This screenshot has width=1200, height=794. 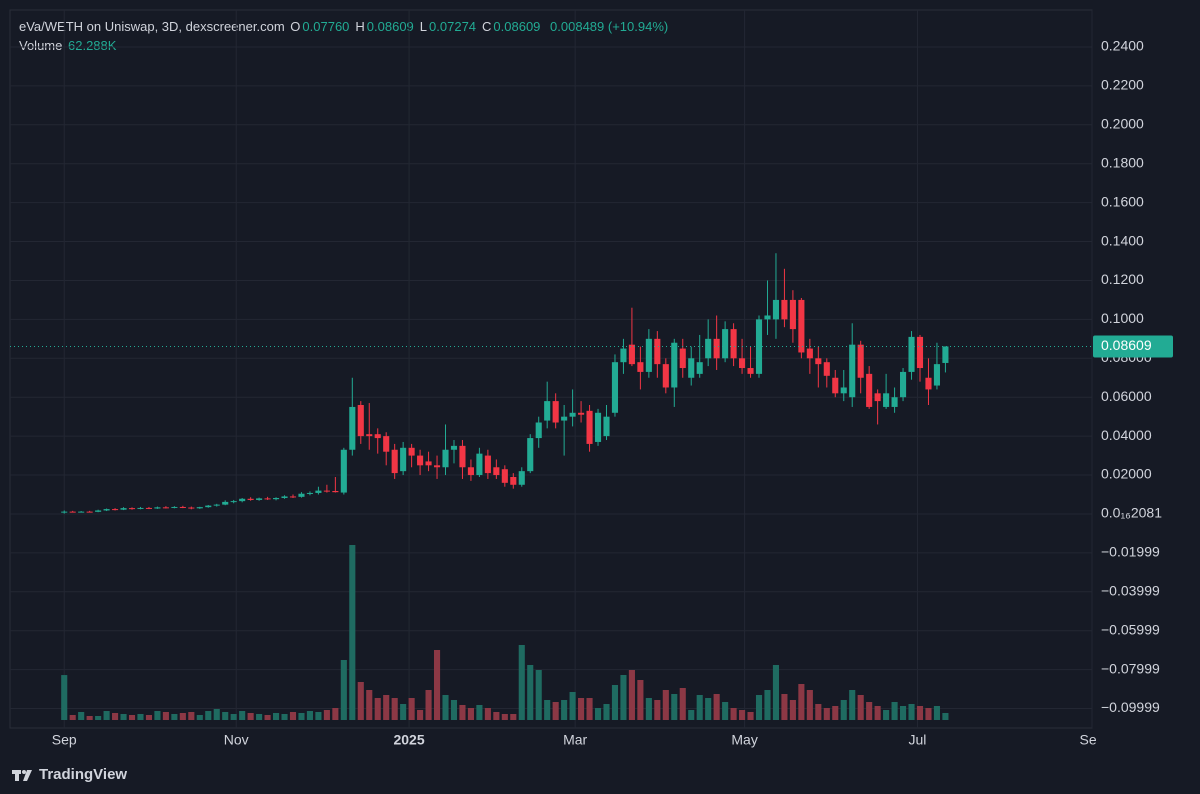 I want to click on y-tick-label: −0.07999, so click(x=1130, y=668).